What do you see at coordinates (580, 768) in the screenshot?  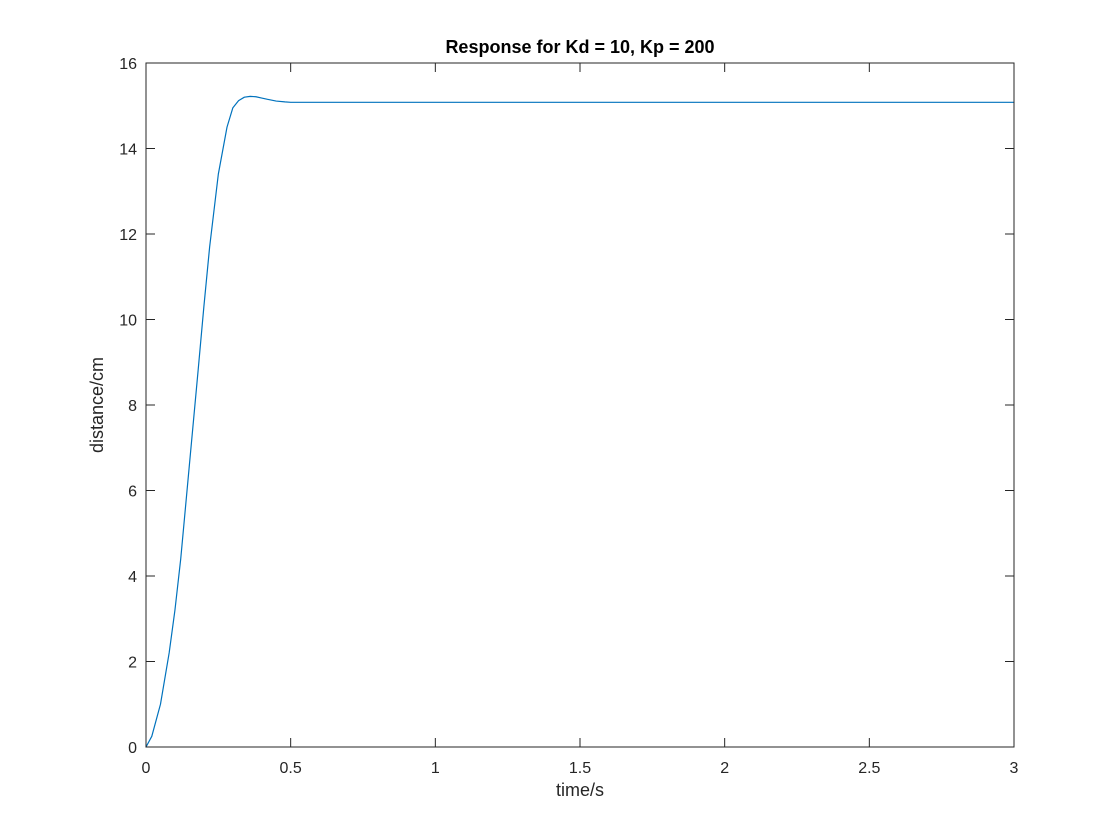 I see `x-tick-label: 1.5` at bounding box center [580, 768].